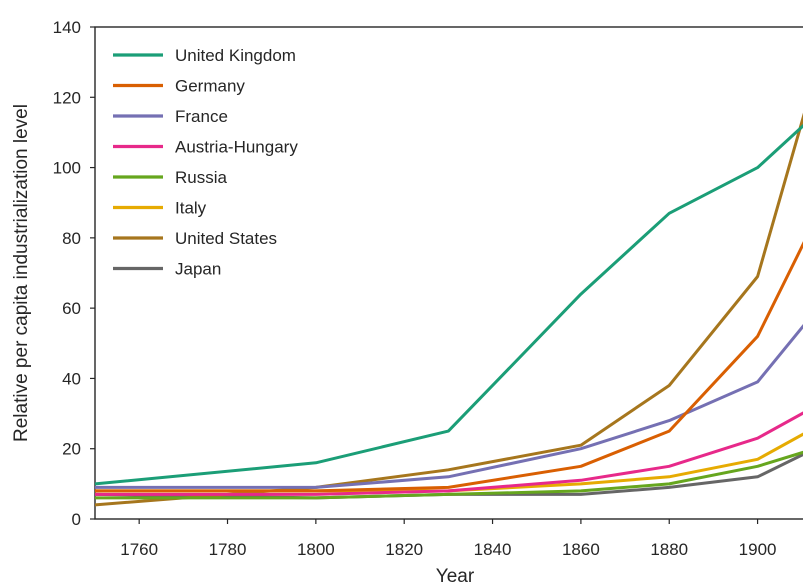  I want to click on x-tick-label: 1760, so click(139, 549).